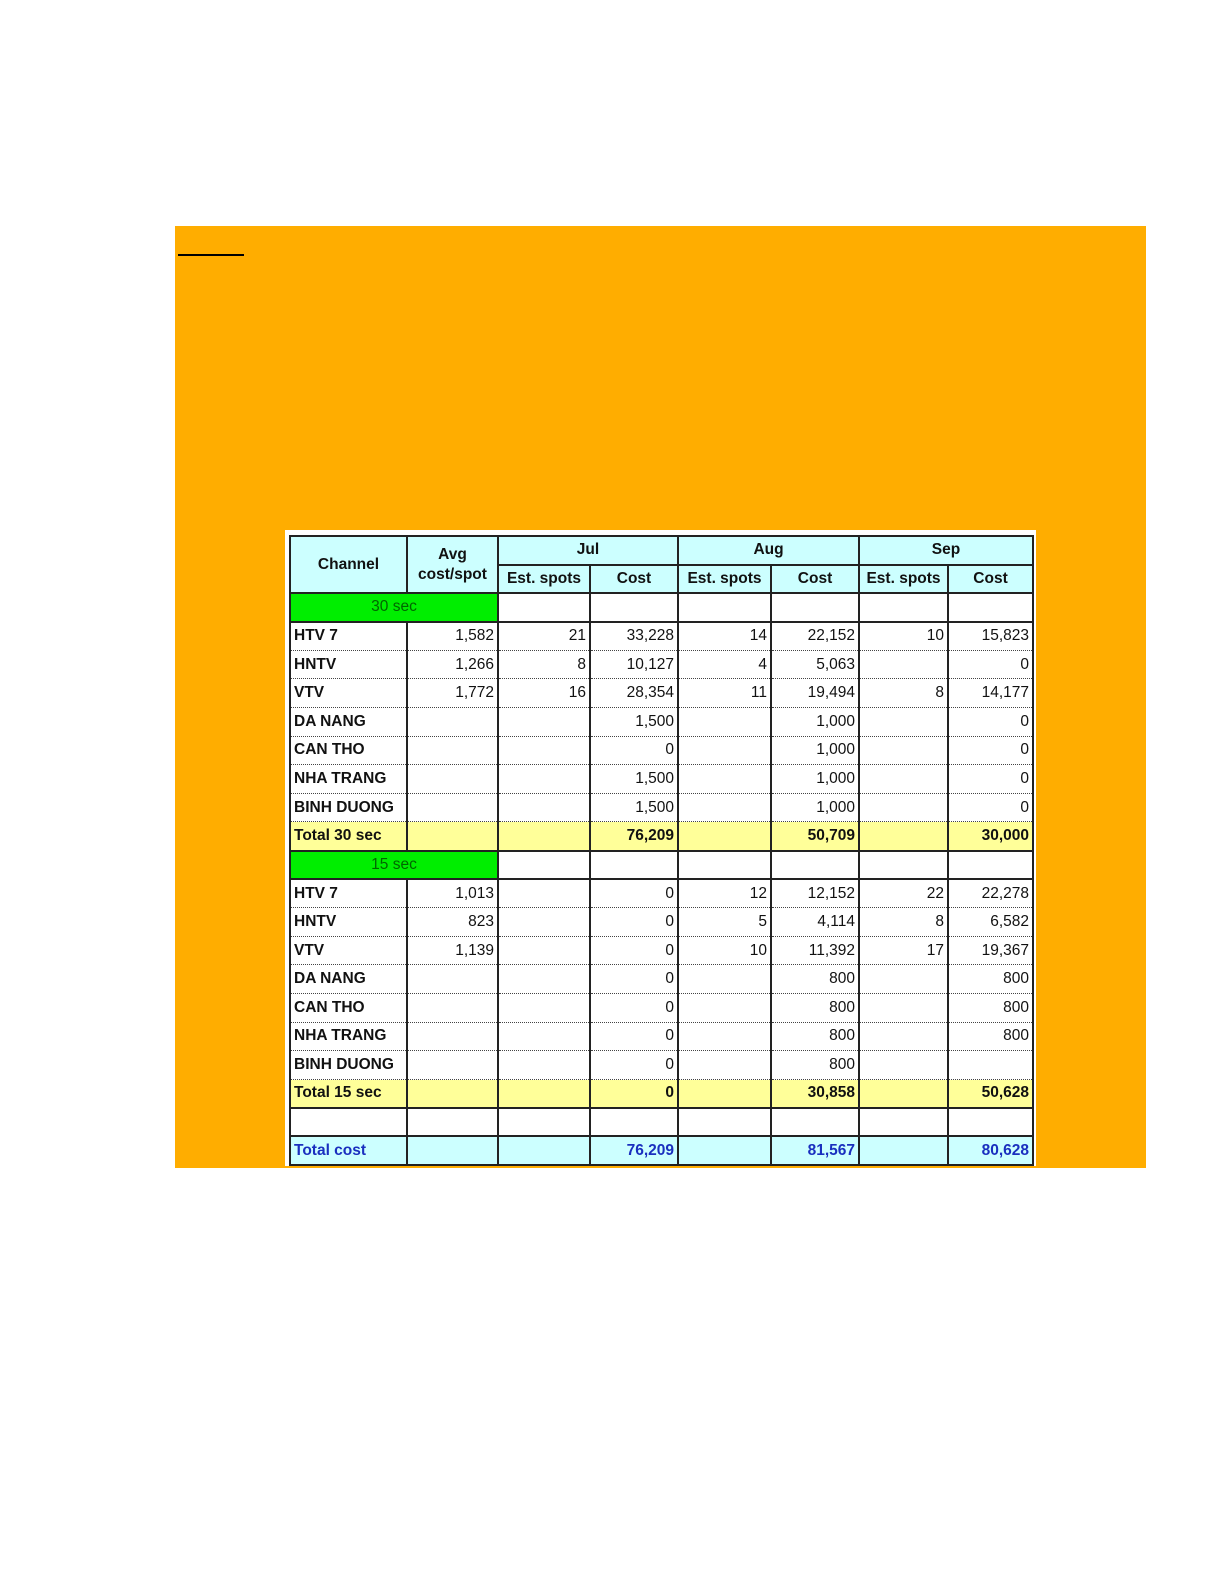 This screenshot has width=1225, height=1585. What do you see at coordinates (662, 836) in the screenshot?
I see `subtotal-row: Total 30 sec 76,209 50,709 30,000` at bounding box center [662, 836].